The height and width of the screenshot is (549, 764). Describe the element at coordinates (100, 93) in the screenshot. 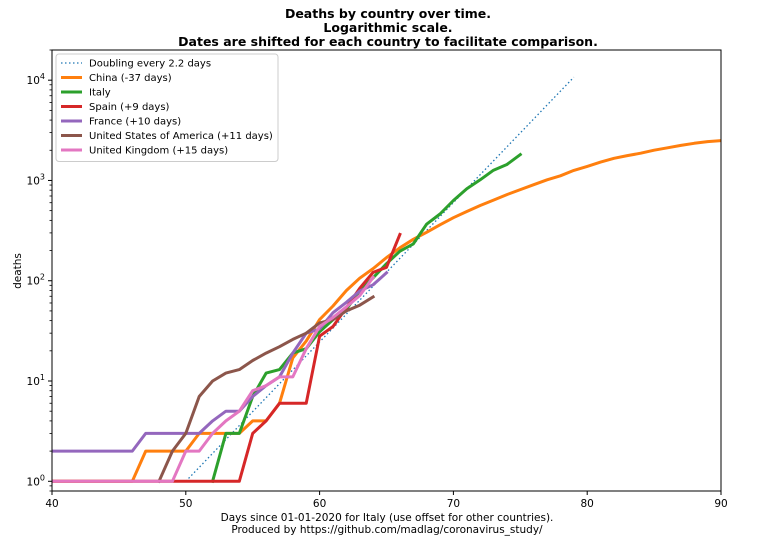

I see `legend-label-2: Italy` at that location.